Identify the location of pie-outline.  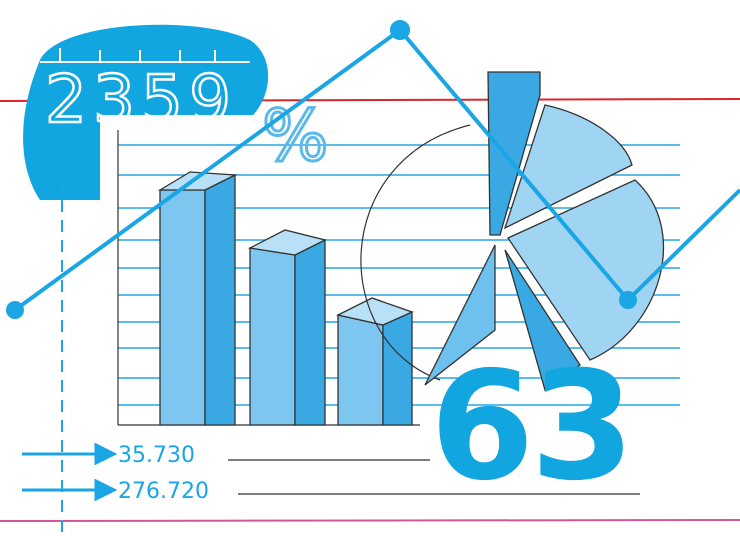
(415, 252).